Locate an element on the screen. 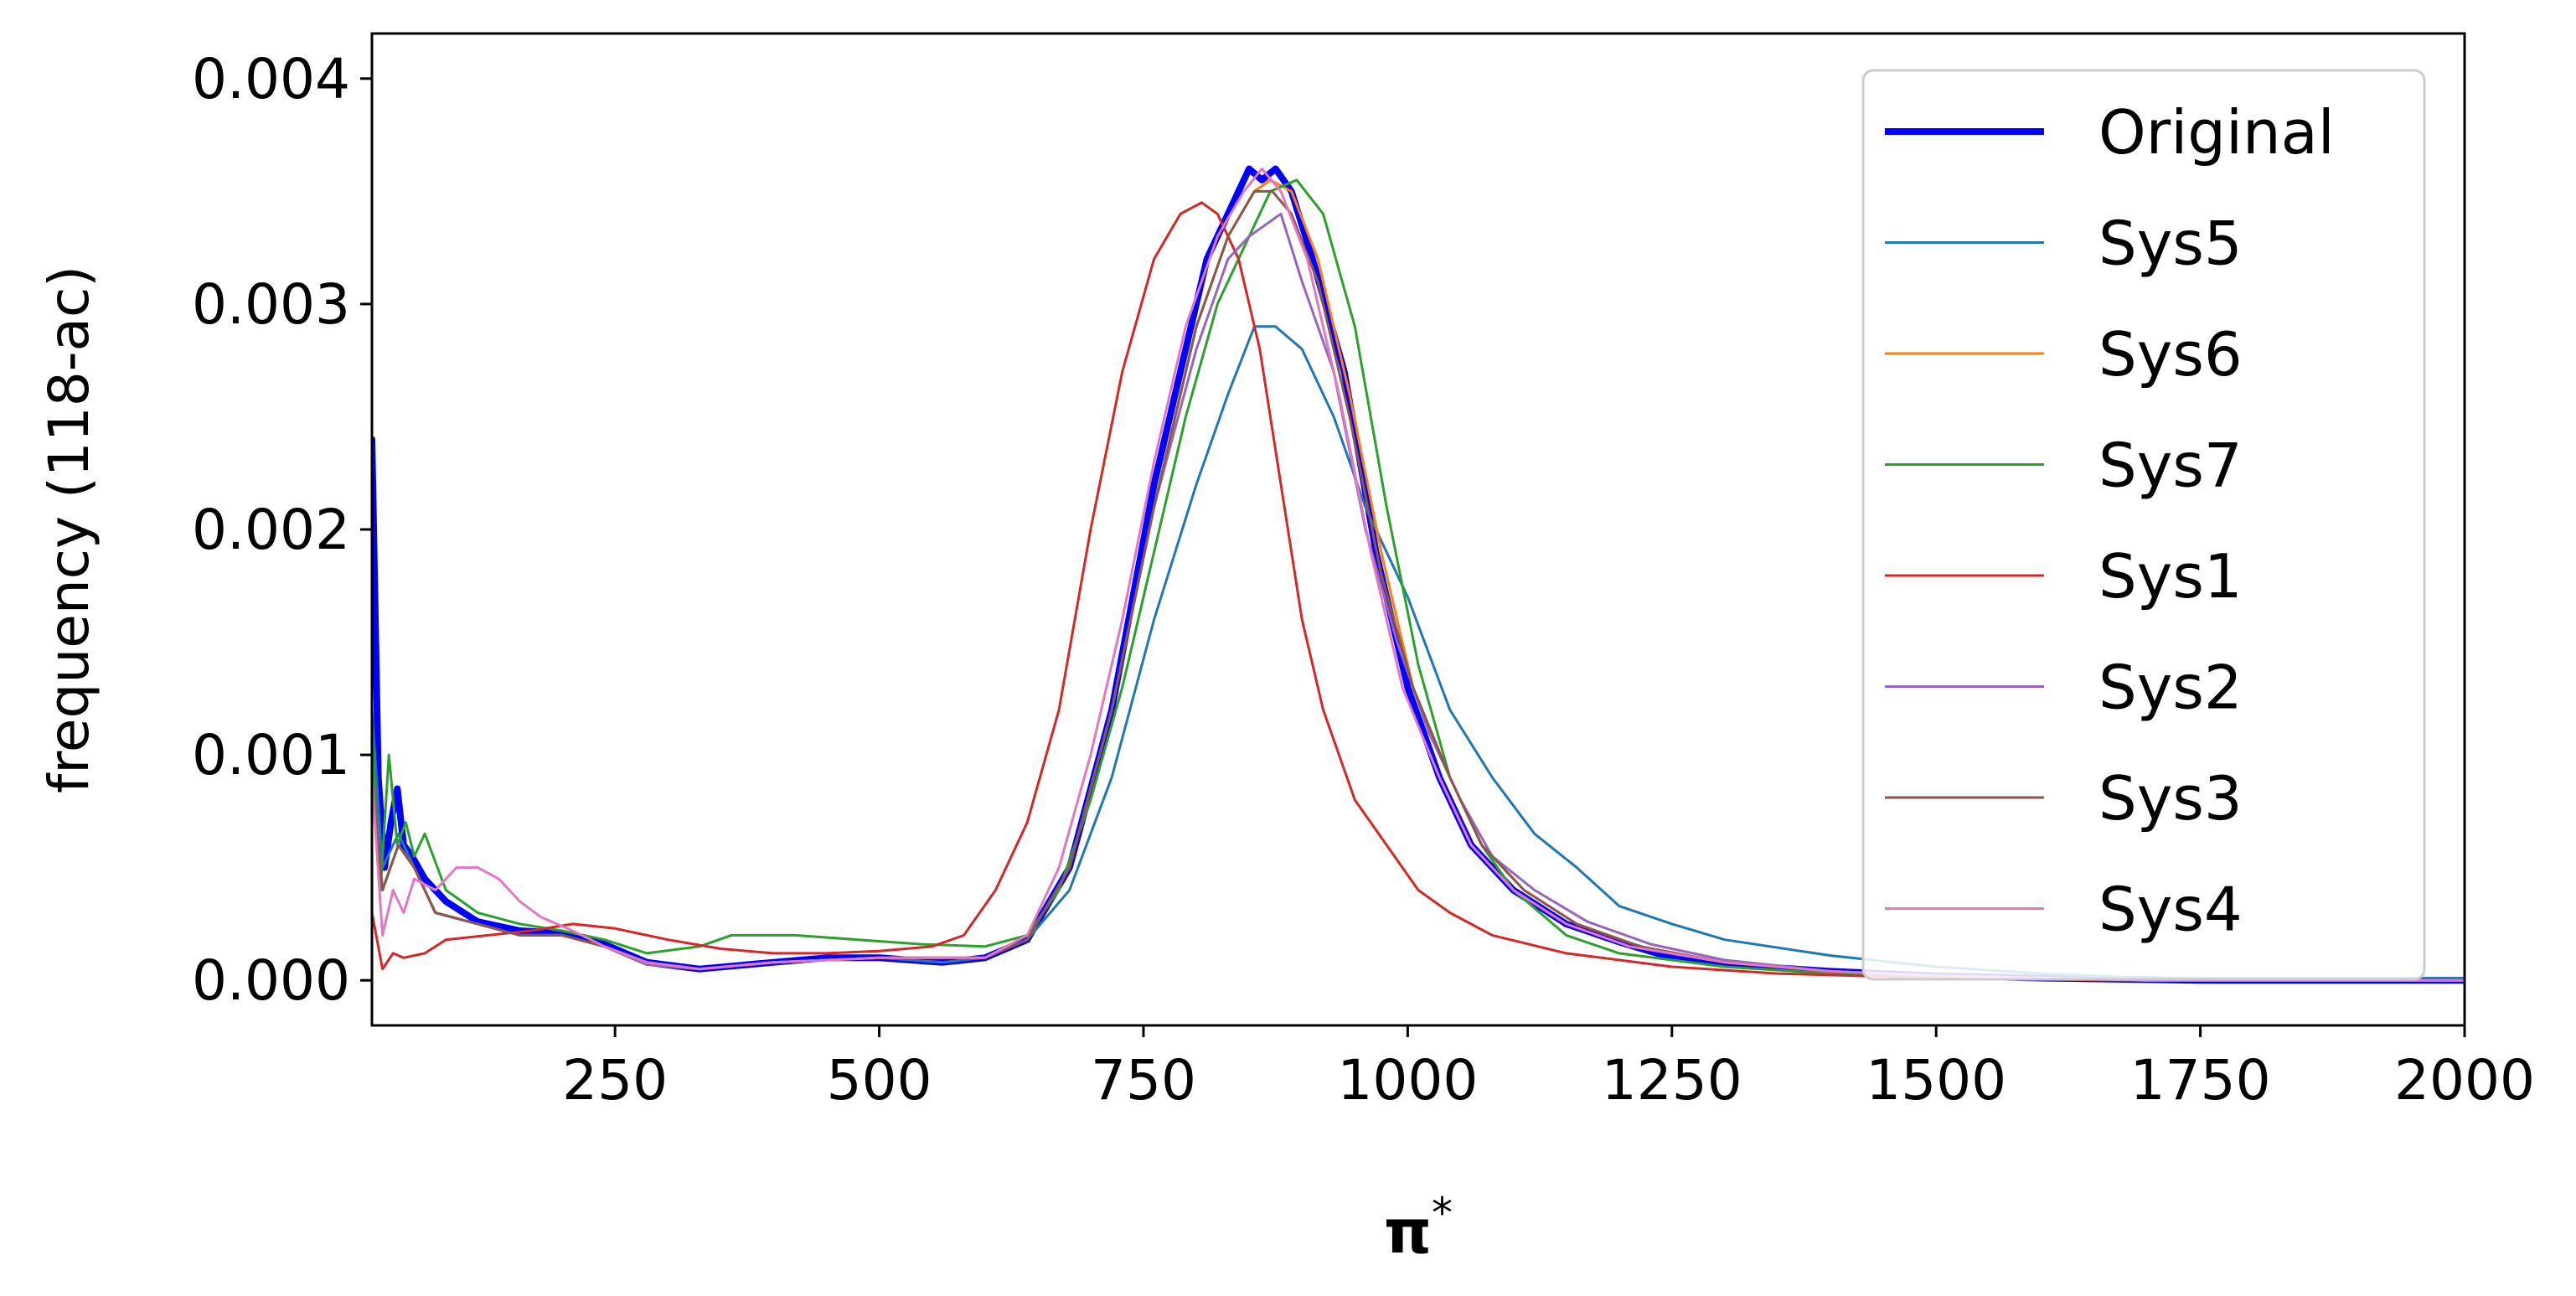 The image size is (2576, 1296). x-axis-label: π* is located at coordinates (1418, 1228).